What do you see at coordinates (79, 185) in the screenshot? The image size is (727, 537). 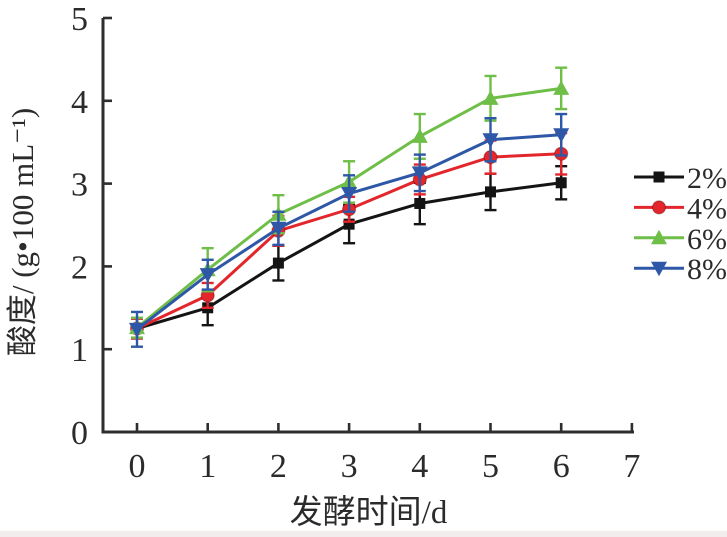 I see `y-tick-label: 3` at bounding box center [79, 185].